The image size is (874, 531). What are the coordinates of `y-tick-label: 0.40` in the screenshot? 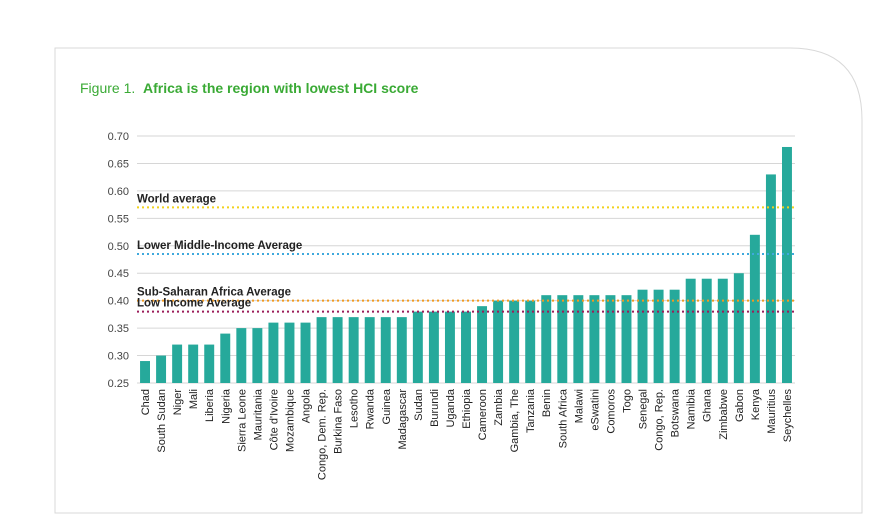 It's located at (118, 302).